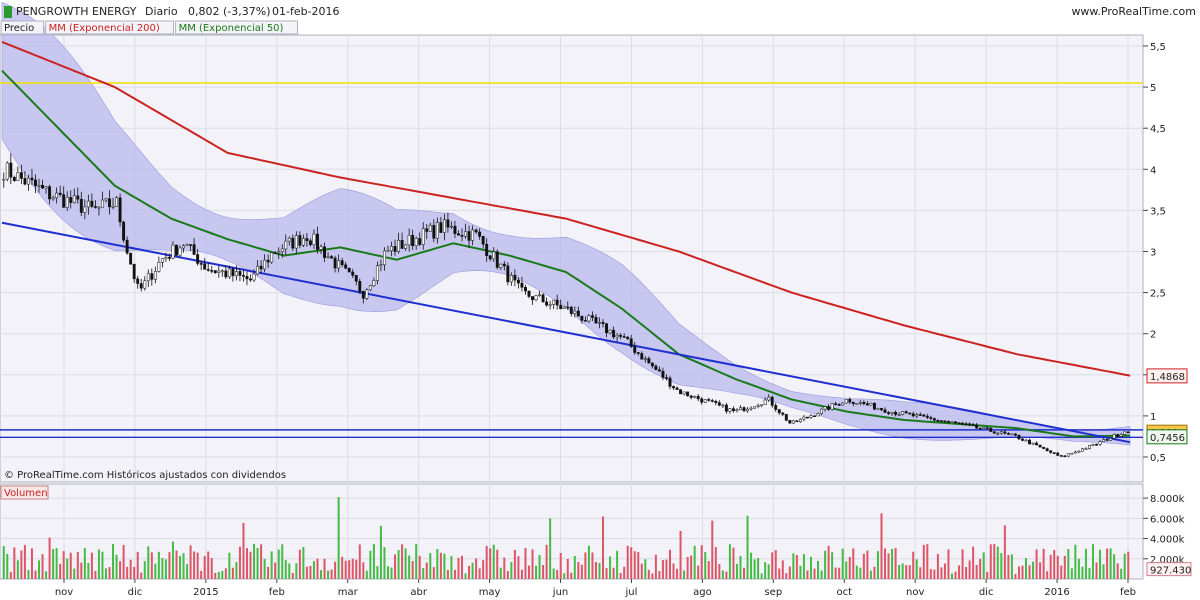 Image resolution: width=1200 pixels, height=600 pixels. Describe the element at coordinates (560, 592) in the screenshot. I see `x-tick-label: jun` at that location.